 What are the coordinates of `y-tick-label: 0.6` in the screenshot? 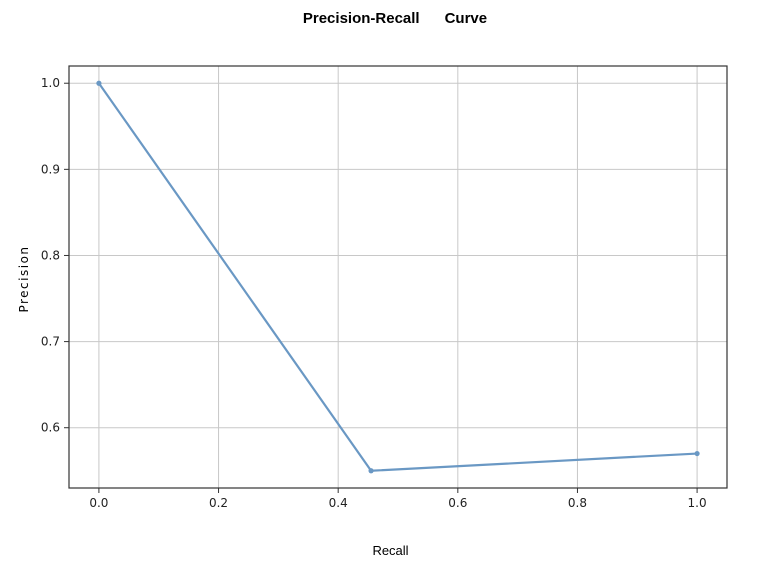 It's located at (50, 428).